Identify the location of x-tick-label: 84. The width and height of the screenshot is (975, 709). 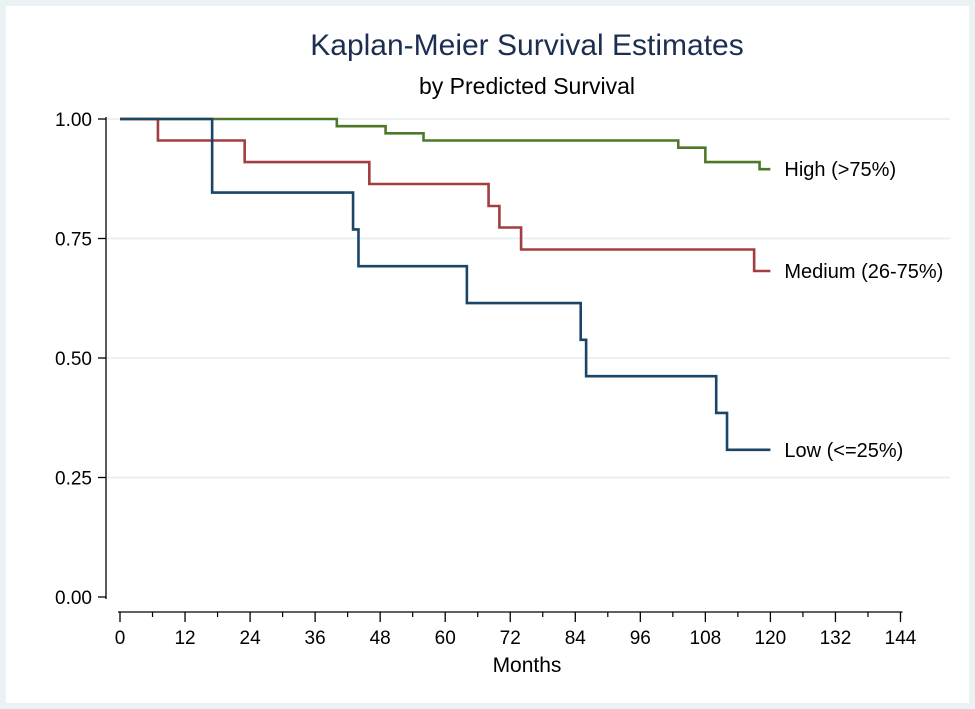
(576, 638).